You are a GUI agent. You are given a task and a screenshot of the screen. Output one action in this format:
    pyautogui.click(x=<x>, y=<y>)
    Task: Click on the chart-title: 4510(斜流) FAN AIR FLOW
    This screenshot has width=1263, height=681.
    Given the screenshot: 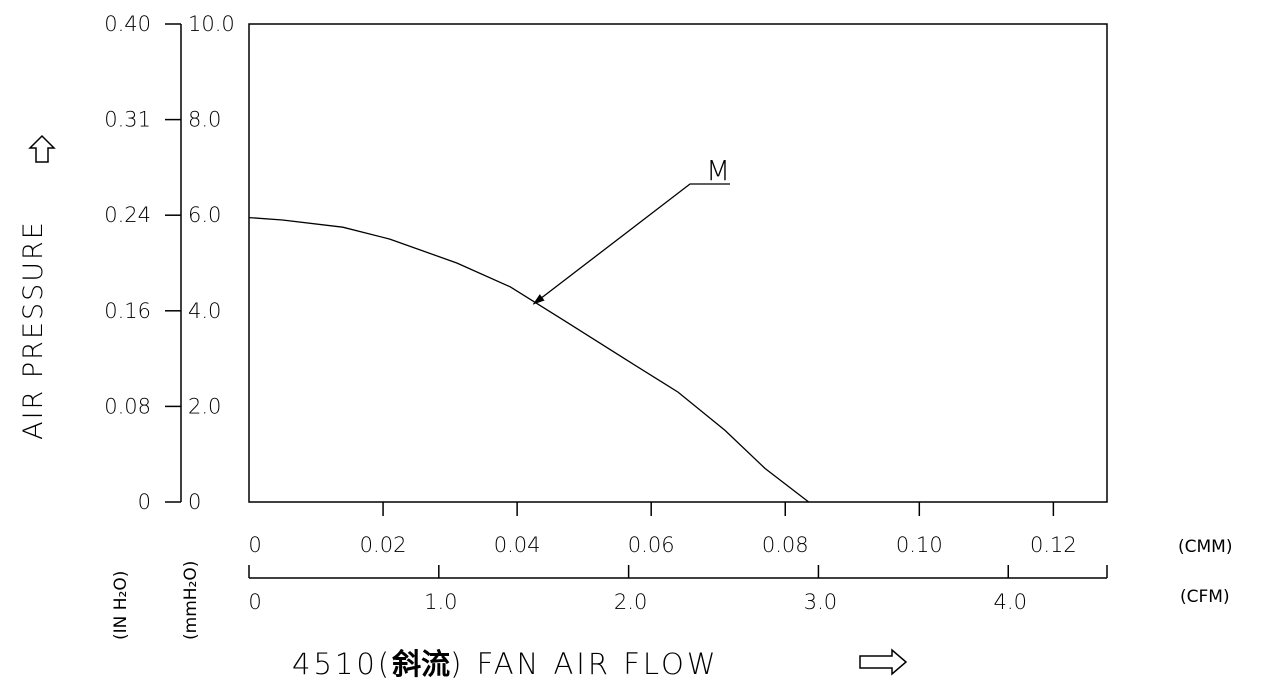 What is the action you would take?
    pyautogui.click(x=505, y=664)
    